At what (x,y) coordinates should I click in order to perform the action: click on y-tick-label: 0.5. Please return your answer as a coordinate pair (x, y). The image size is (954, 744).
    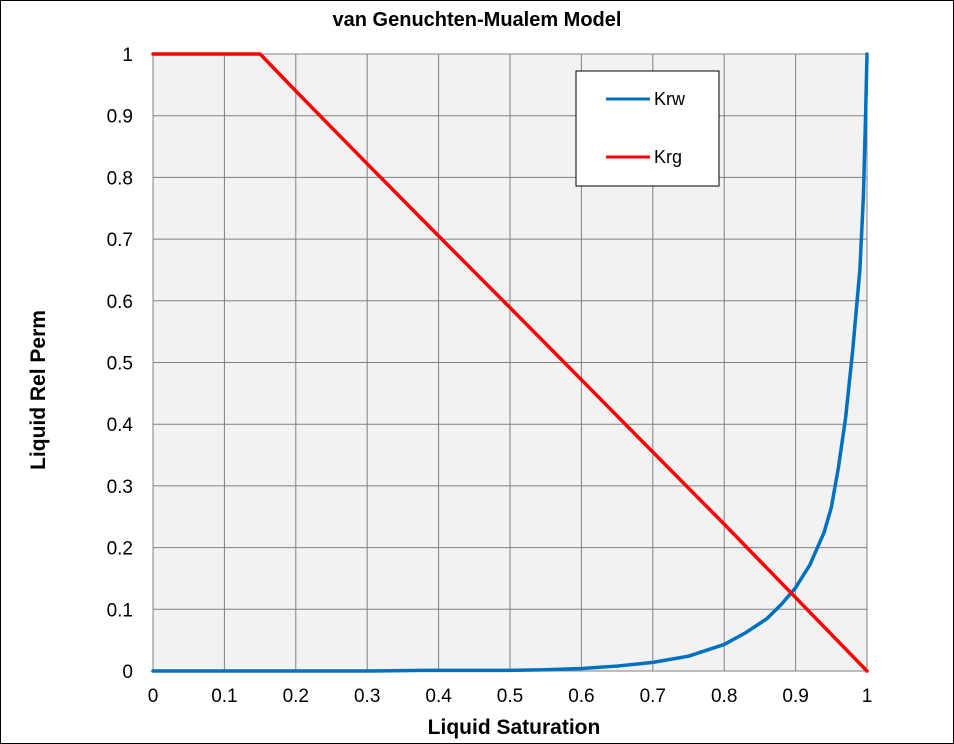
    Looking at the image, I should click on (120, 364).